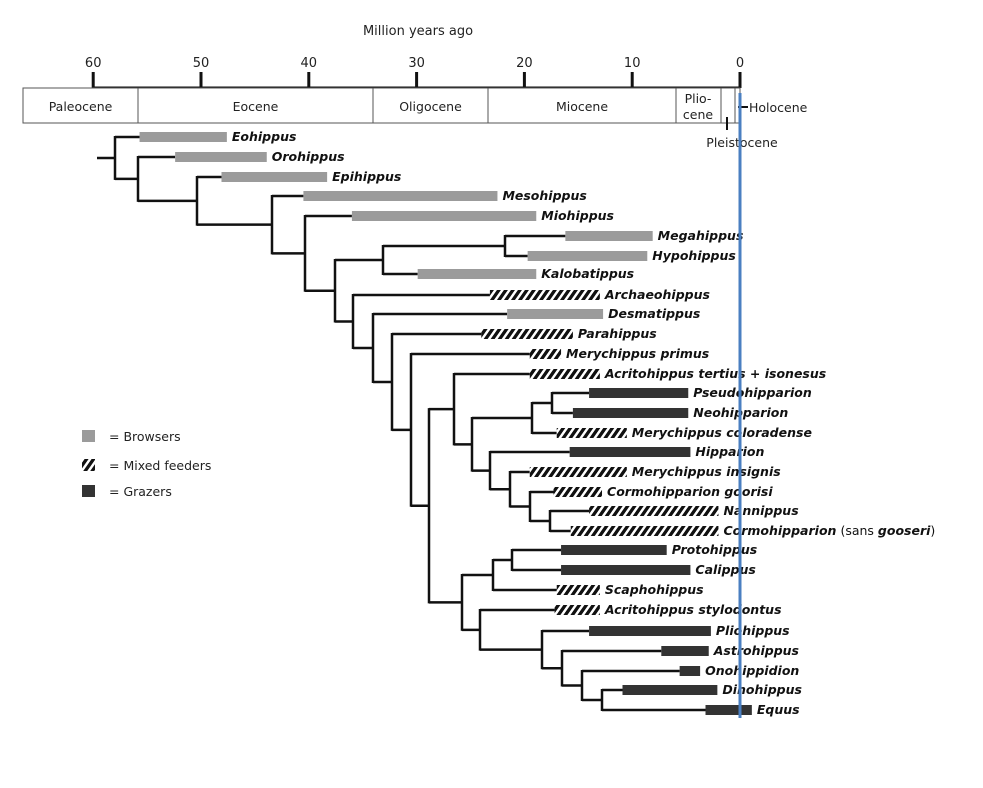  What do you see at coordinates (88, 436) in the screenshot?
I see `legend-swatch-browser` at bounding box center [88, 436].